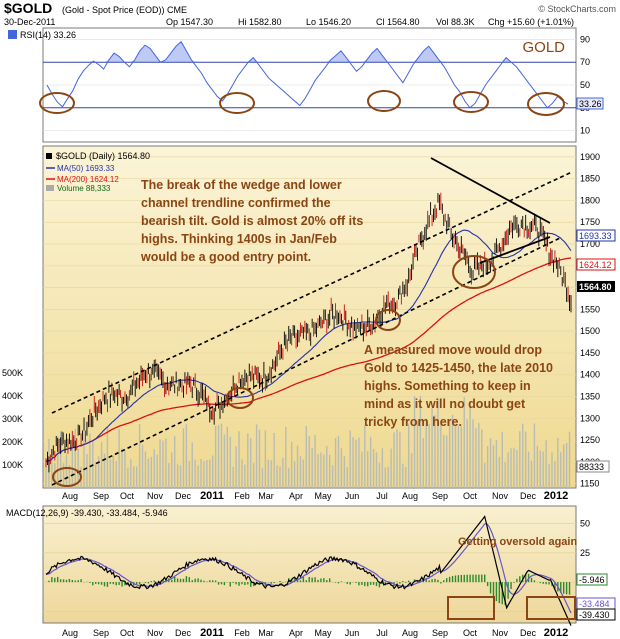 This screenshot has height=639, width=620. Describe the element at coordinates (266, 496) in the screenshot. I see `x-tick-label: Mar` at that location.